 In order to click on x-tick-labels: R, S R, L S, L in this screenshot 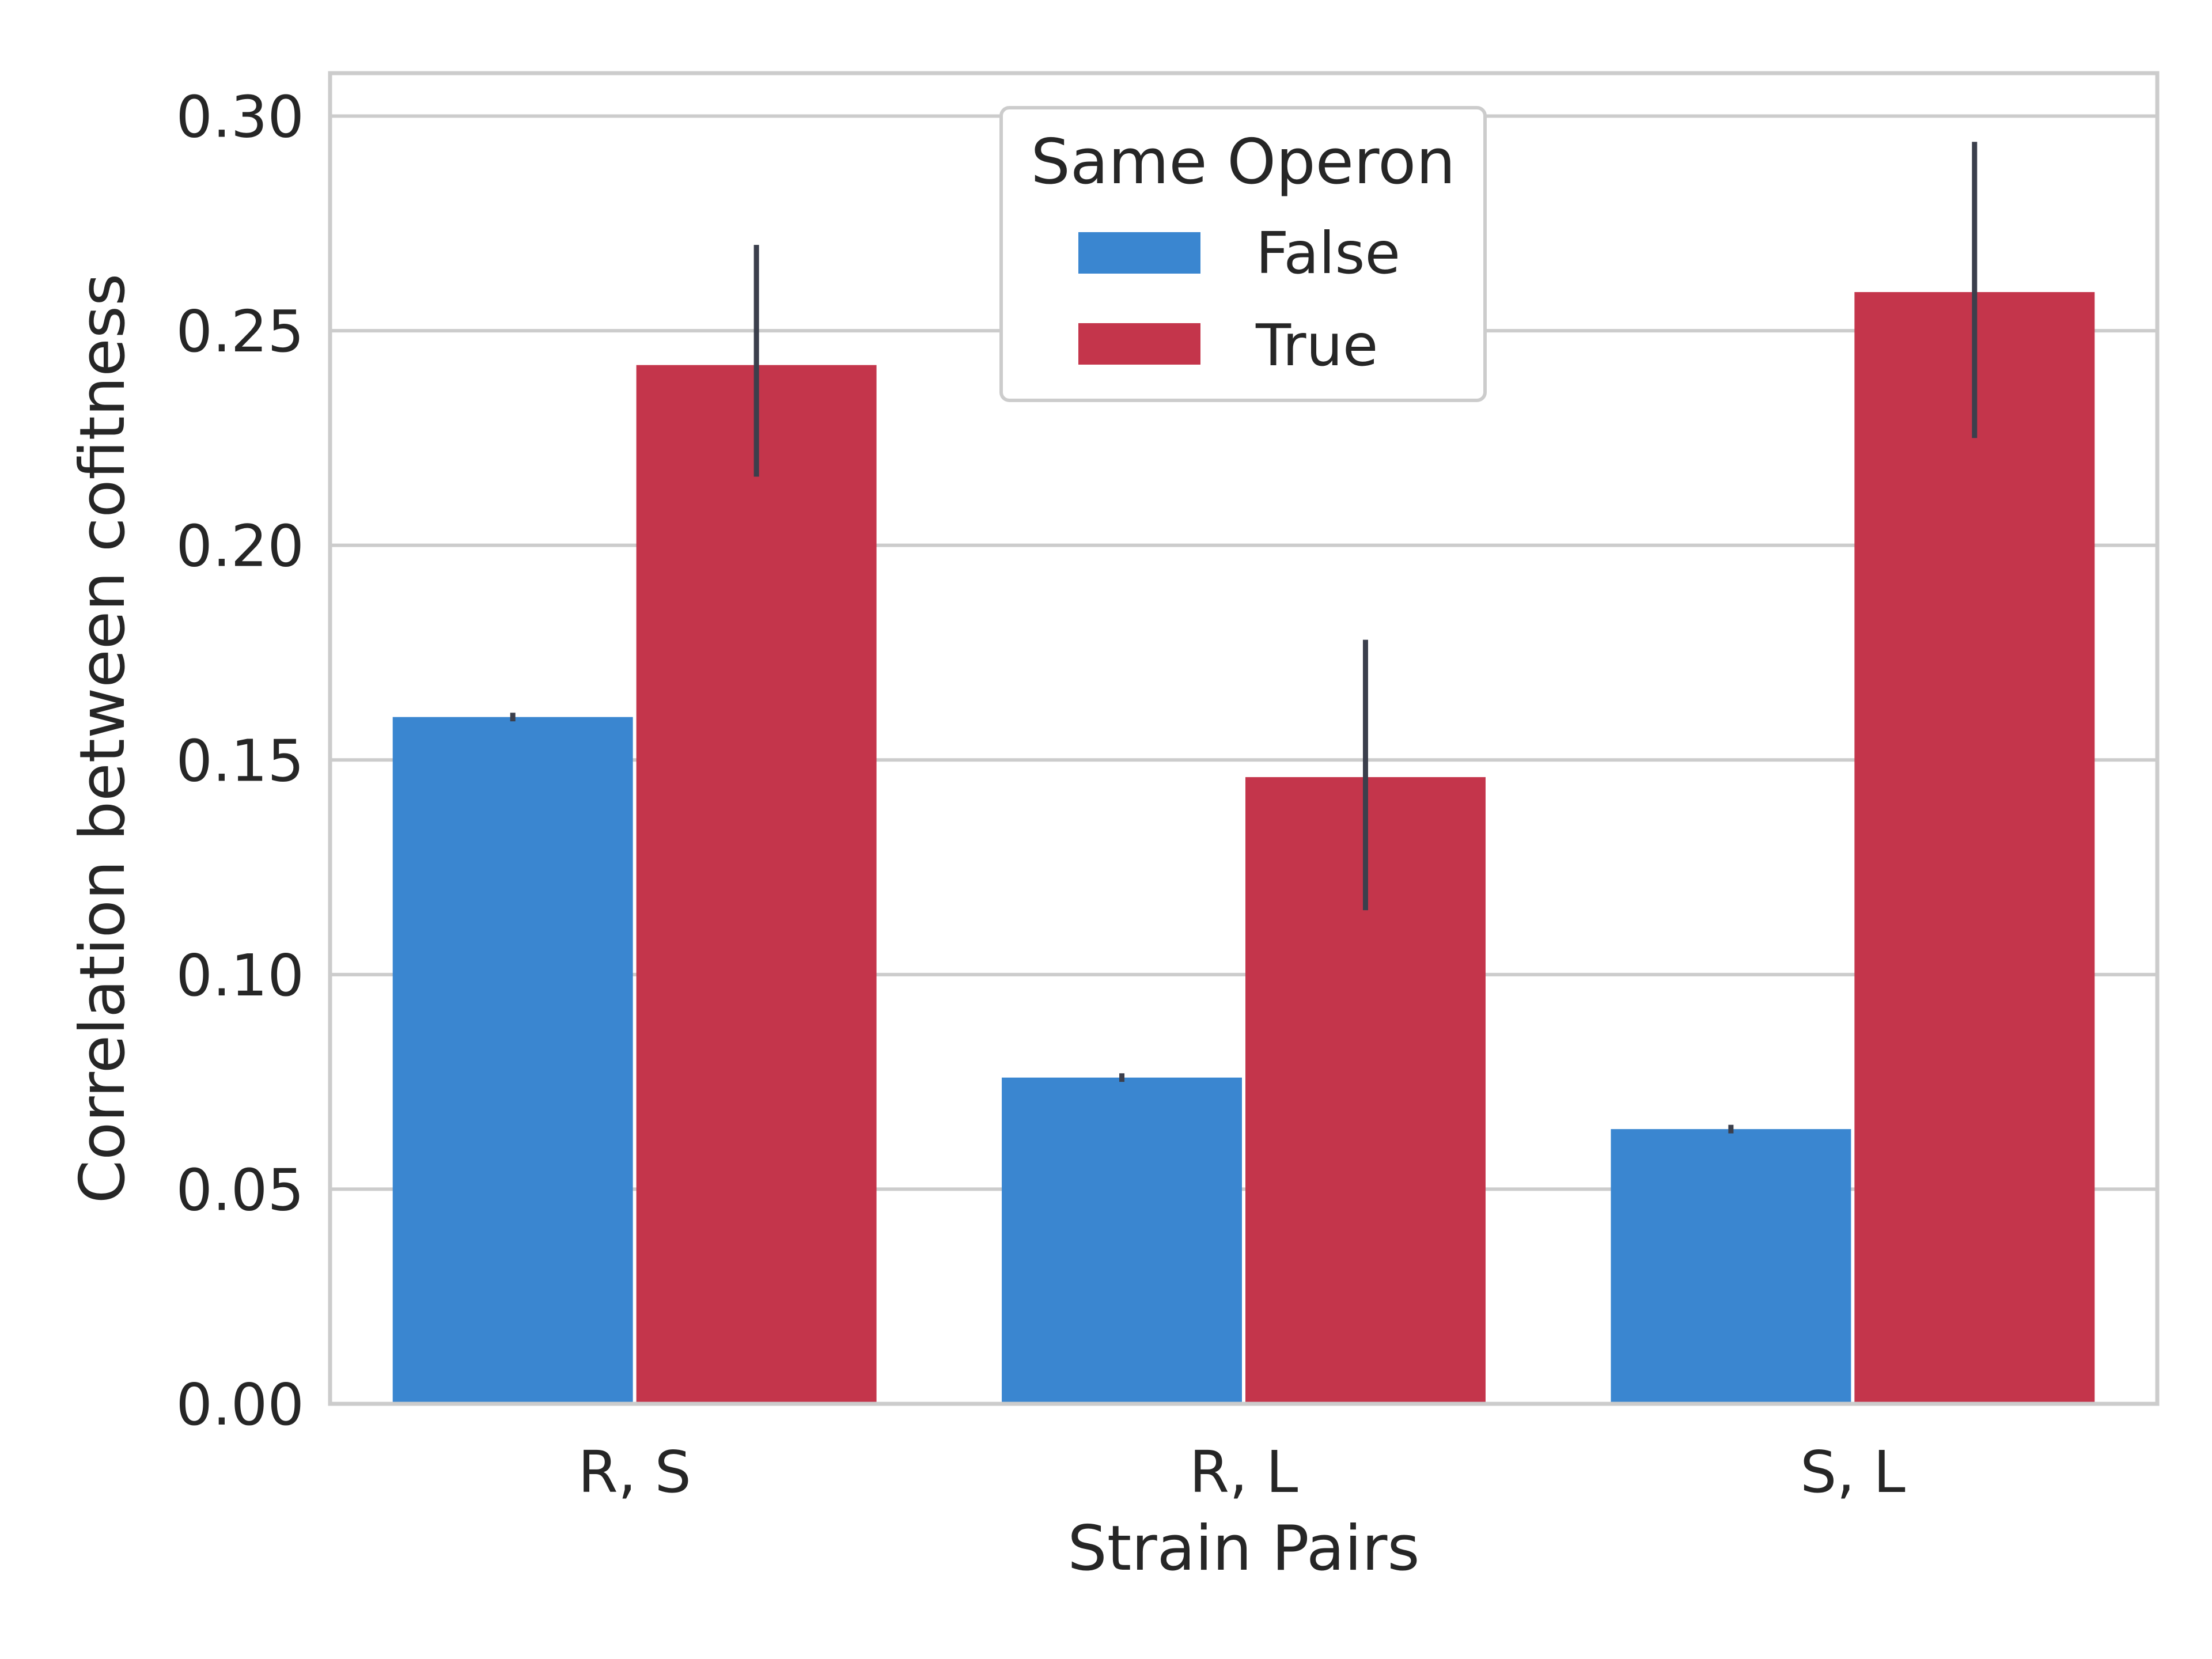, I will do `click(1242, 1472)`.